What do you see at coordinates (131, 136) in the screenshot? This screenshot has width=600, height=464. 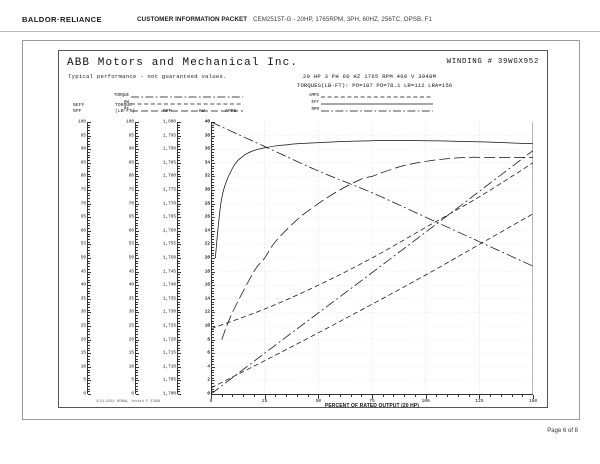 I see `y-tick-label: 95` at bounding box center [131, 136].